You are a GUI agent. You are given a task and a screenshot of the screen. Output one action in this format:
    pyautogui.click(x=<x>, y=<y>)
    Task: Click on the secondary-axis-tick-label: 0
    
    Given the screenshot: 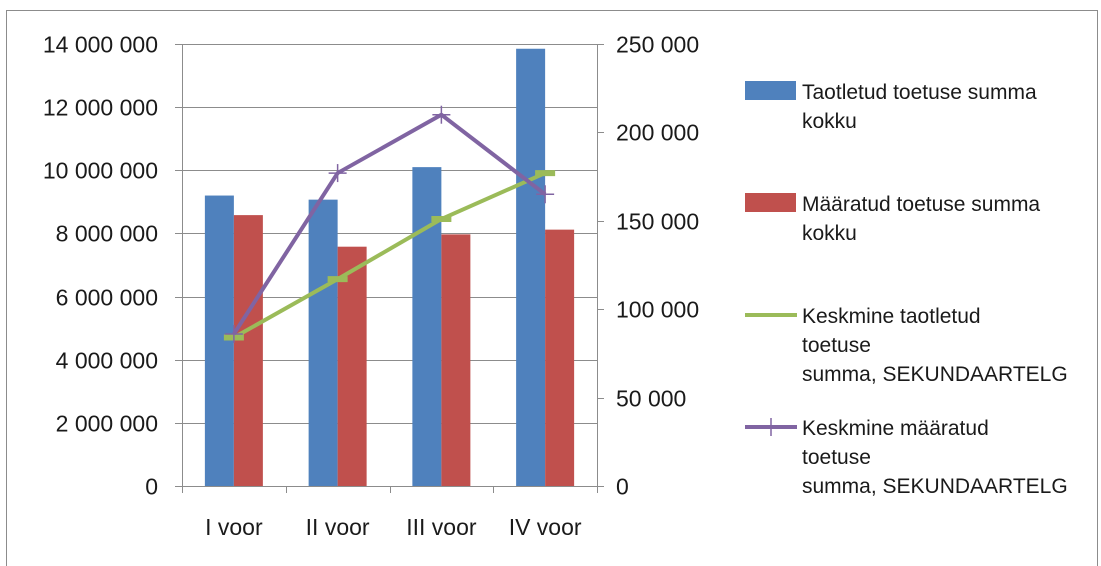 What is the action you would take?
    pyautogui.click(x=622, y=487)
    